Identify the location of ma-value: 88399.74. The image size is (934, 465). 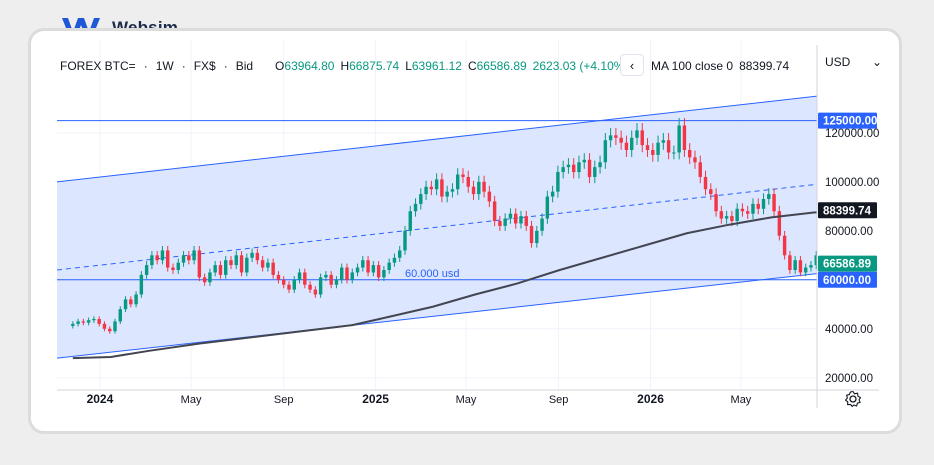
(764, 66).